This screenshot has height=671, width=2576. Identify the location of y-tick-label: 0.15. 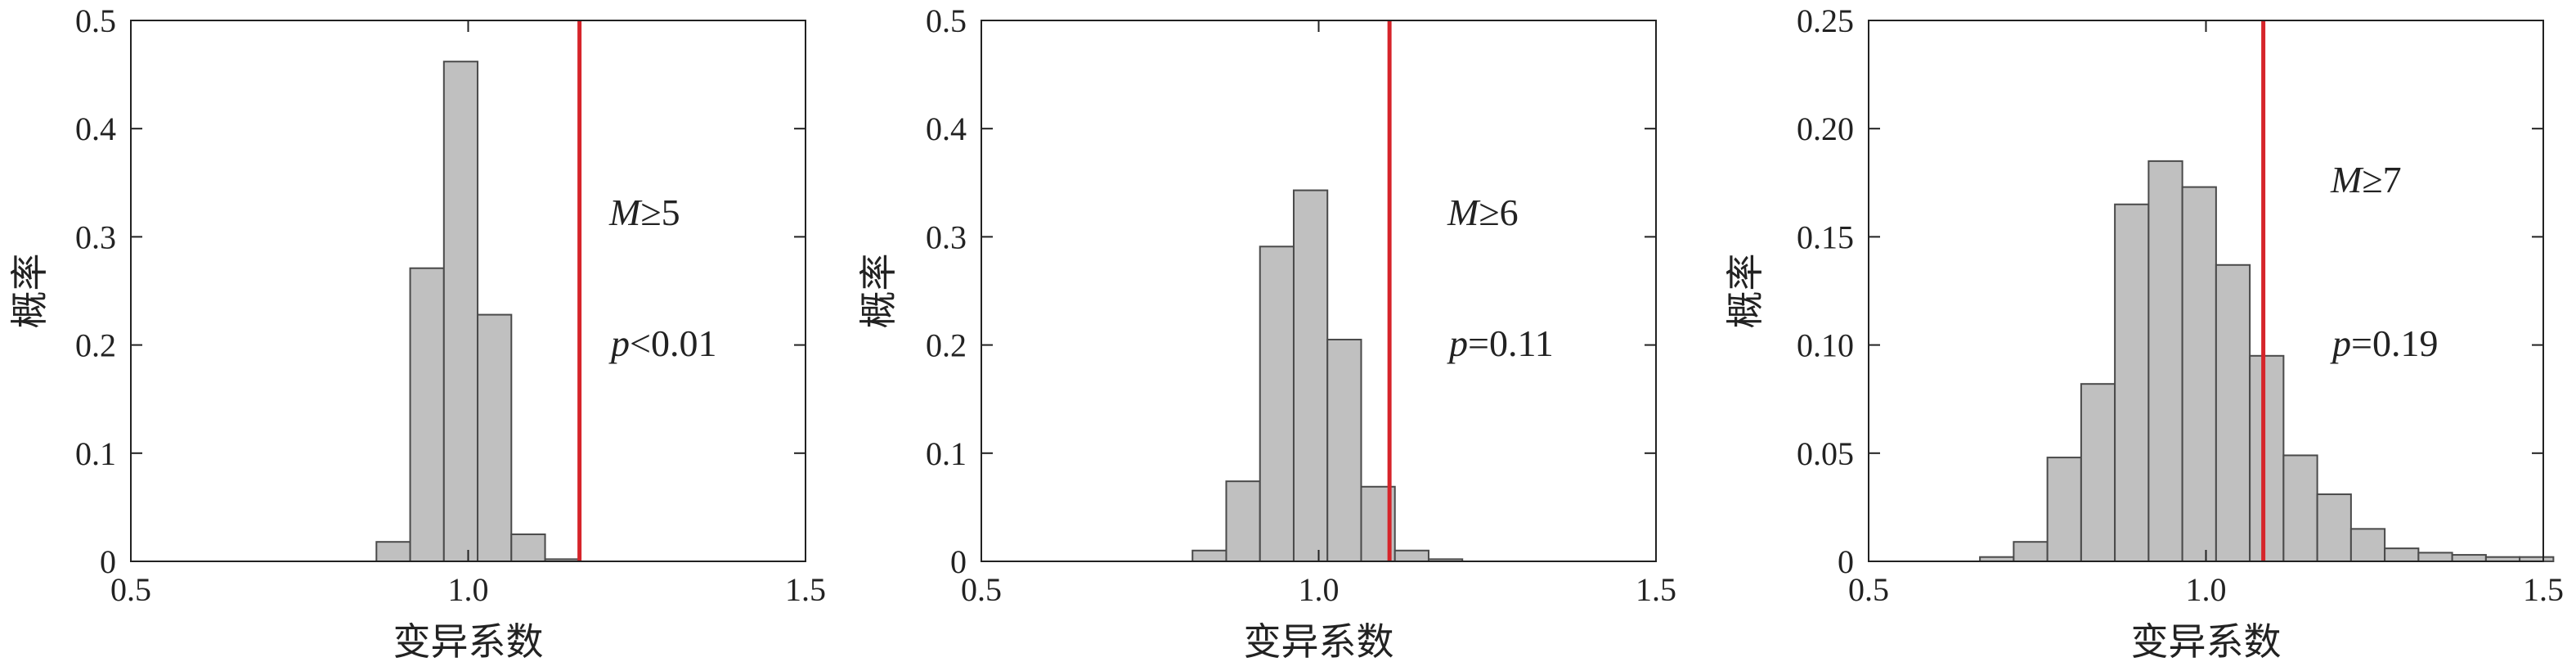
(1826, 236).